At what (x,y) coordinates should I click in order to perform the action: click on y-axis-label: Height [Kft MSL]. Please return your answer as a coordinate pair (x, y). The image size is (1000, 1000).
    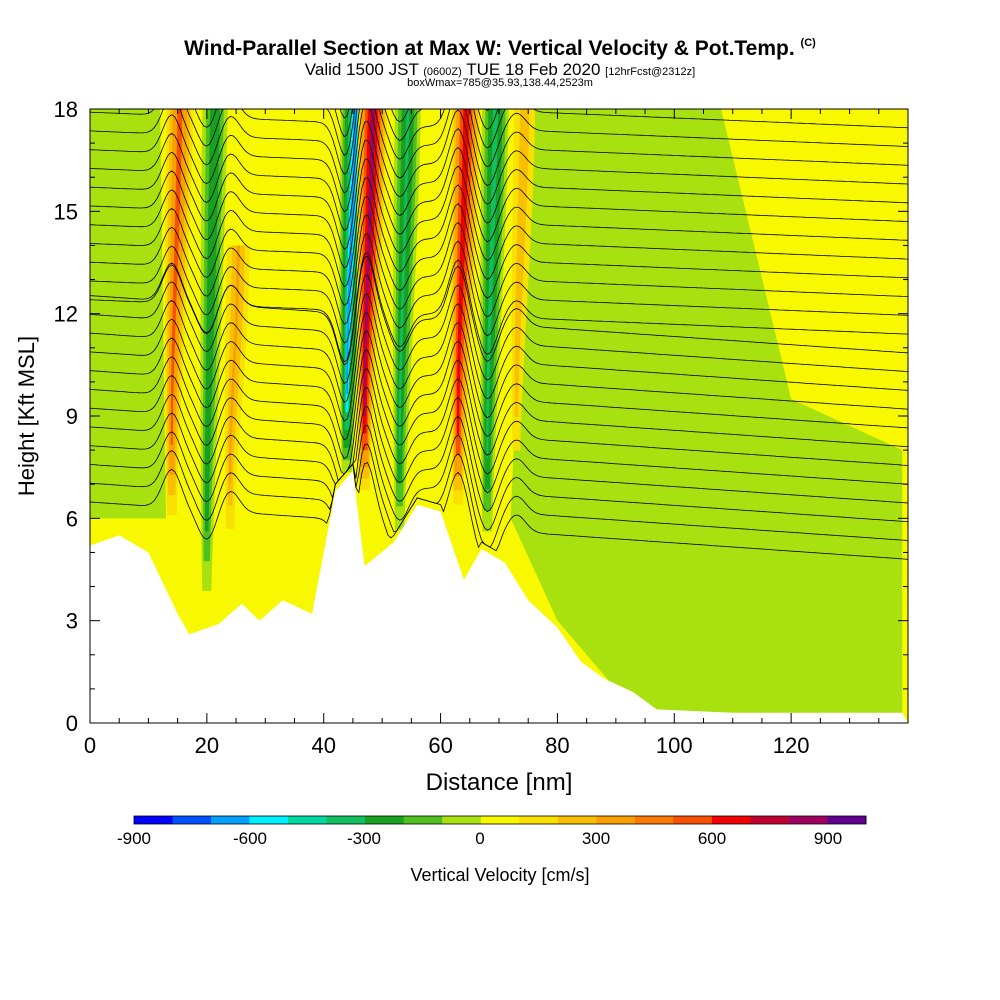
    Looking at the image, I should click on (26, 416).